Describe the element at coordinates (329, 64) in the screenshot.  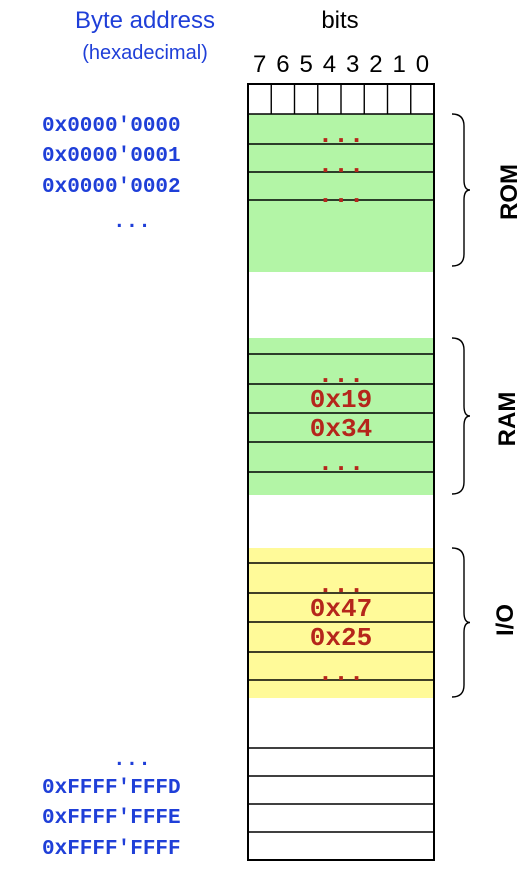
I see `bit-number: 4` at that location.